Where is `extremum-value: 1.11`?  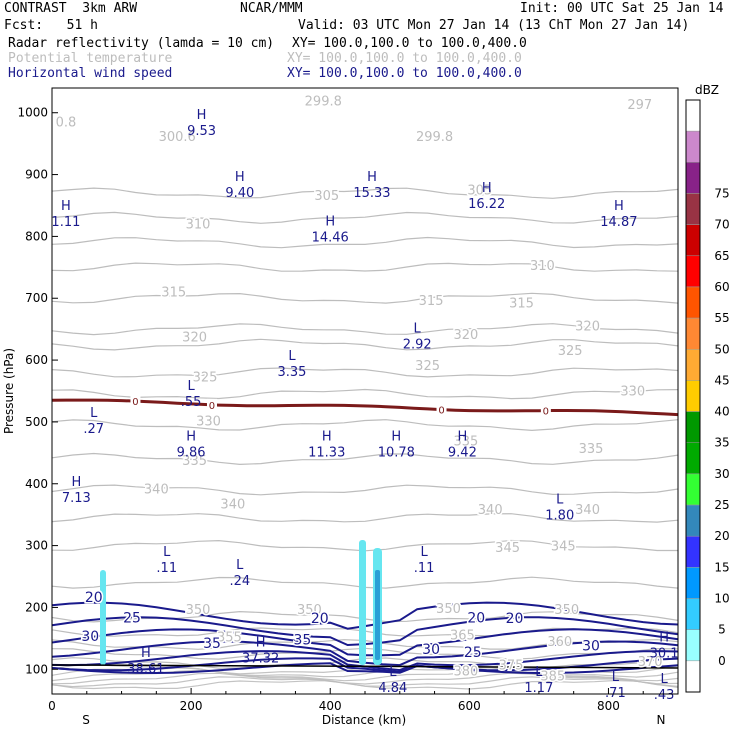 extremum-value: 1.11 is located at coordinates (65, 222).